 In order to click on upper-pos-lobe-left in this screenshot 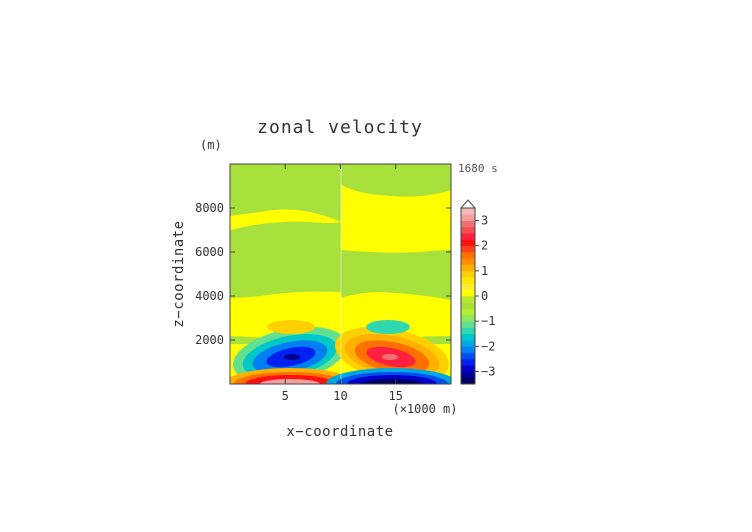, I will do `click(291, 327)`.